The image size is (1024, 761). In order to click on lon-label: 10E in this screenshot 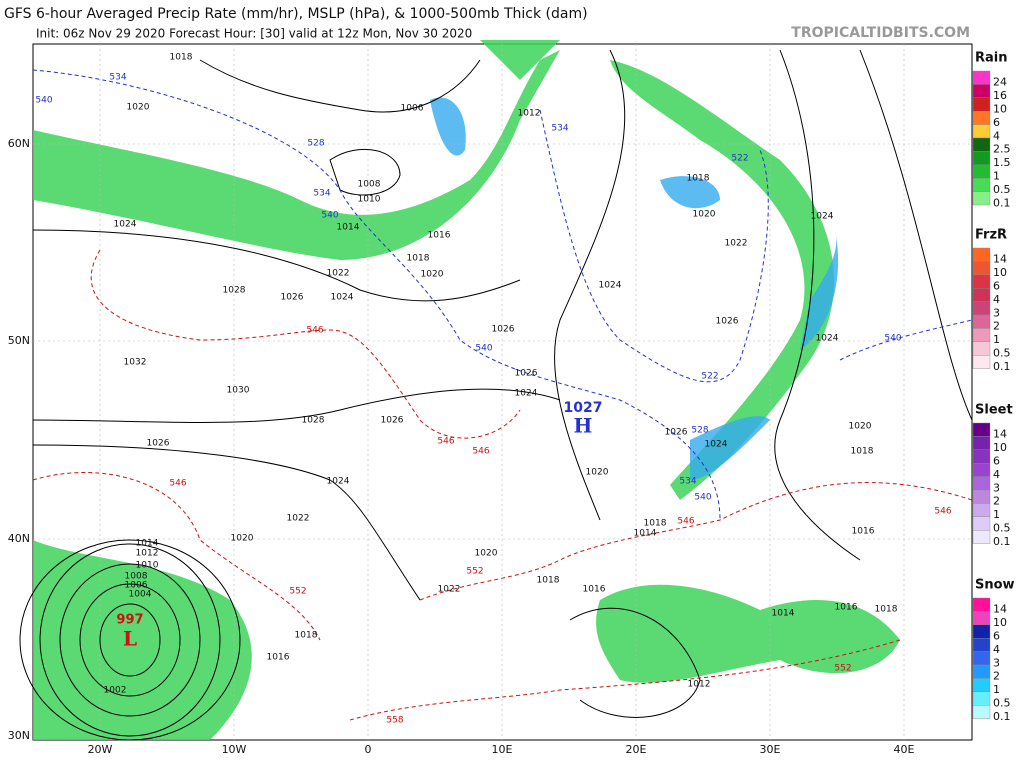, I will do `click(502, 749)`.